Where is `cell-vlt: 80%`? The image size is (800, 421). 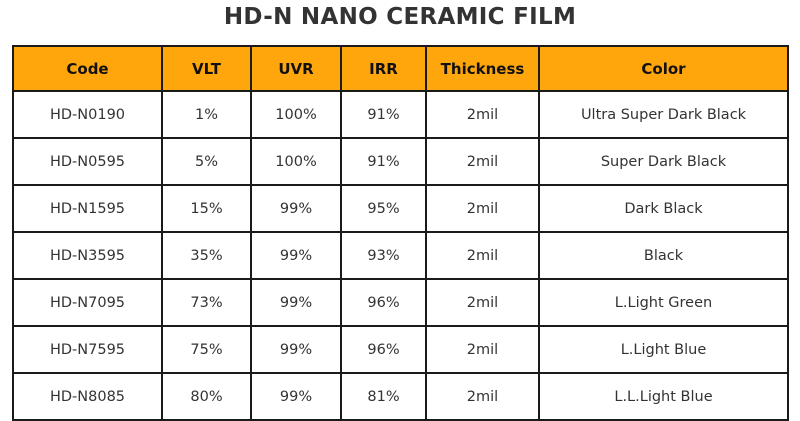 cell-vlt: 80% is located at coordinates (206, 396).